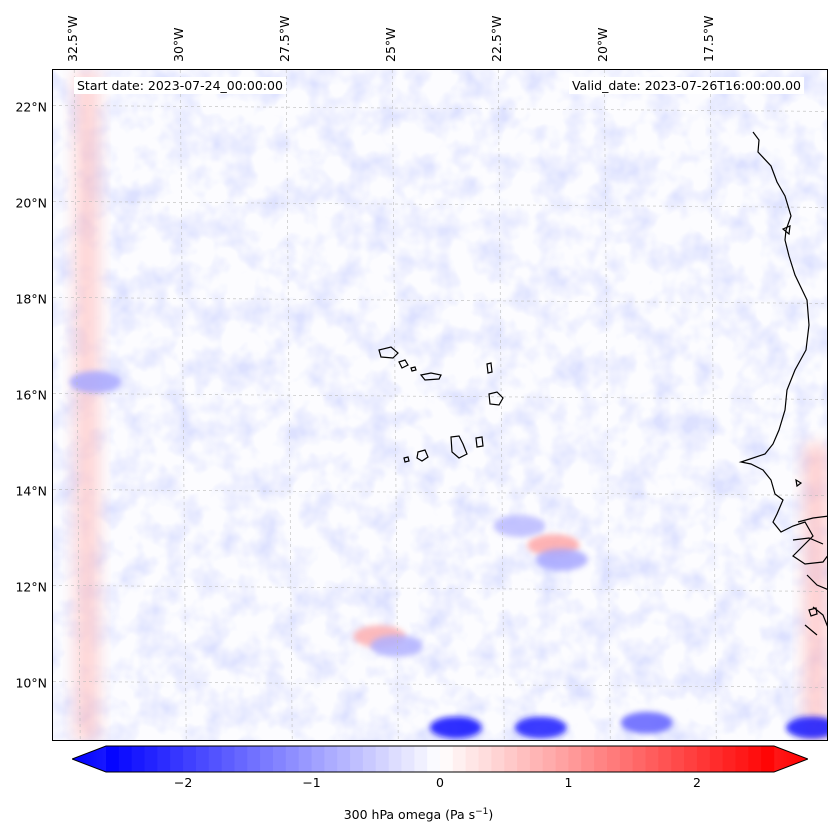 The height and width of the screenshot is (839, 837). Describe the element at coordinates (440, 782) in the screenshot. I see `colorbar-tick-label: 0` at that location.